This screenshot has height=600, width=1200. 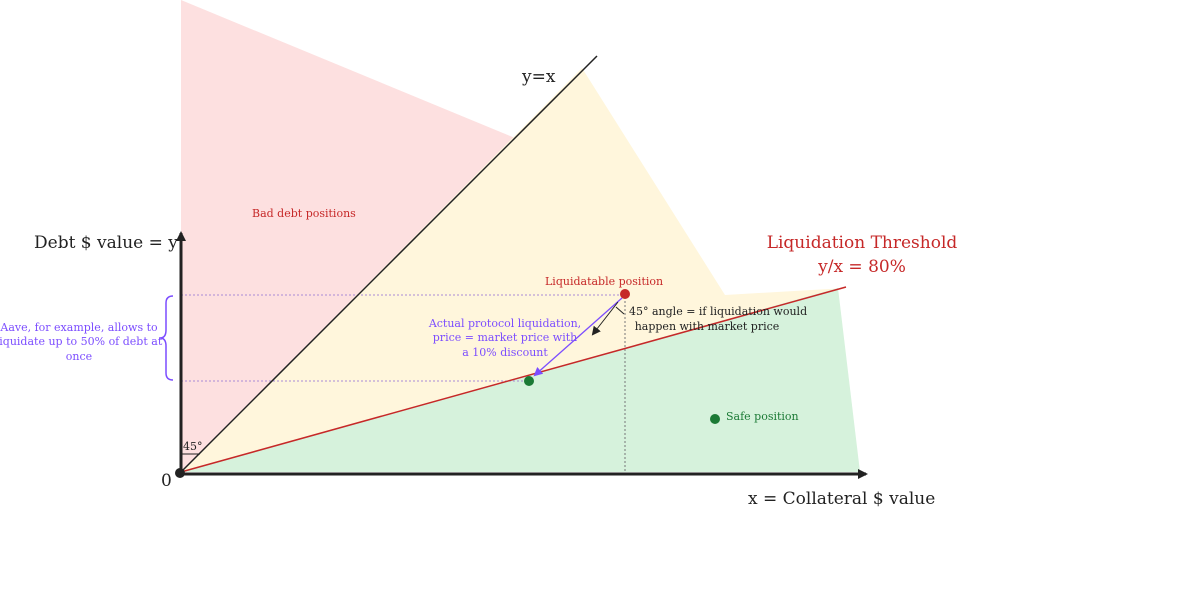 What do you see at coordinates (193, 446) in the screenshot?
I see `origin-angle-label: 45°` at bounding box center [193, 446].